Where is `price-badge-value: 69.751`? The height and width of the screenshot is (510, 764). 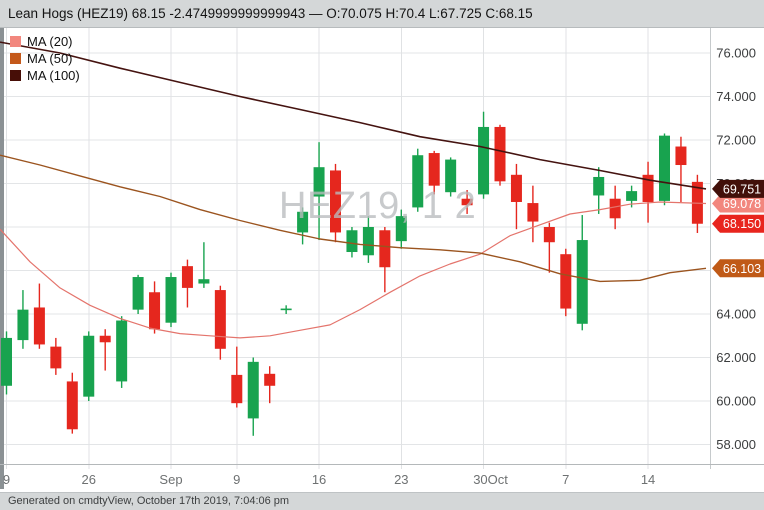 price-badge-value: 69.751 is located at coordinates (742, 189).